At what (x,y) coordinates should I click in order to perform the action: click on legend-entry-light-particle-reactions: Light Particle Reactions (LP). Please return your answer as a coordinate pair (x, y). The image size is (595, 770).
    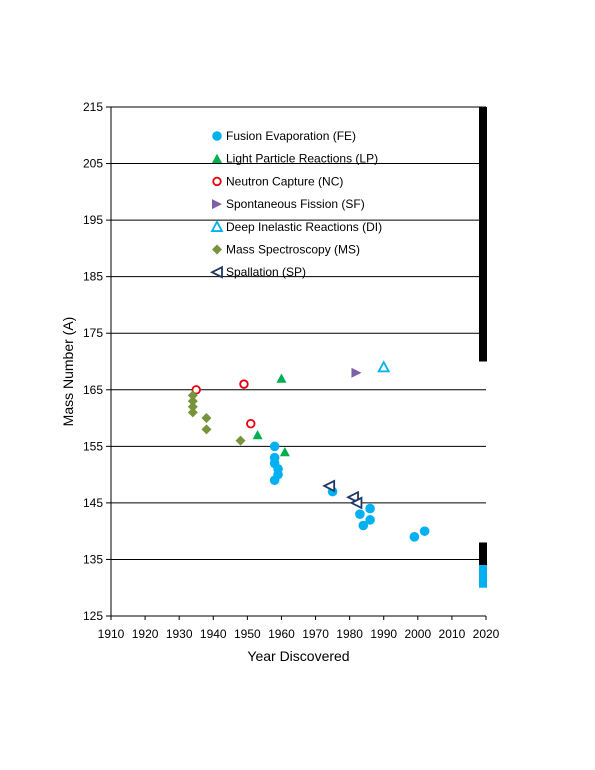
    Looking at the image, I should click on (302, 159).